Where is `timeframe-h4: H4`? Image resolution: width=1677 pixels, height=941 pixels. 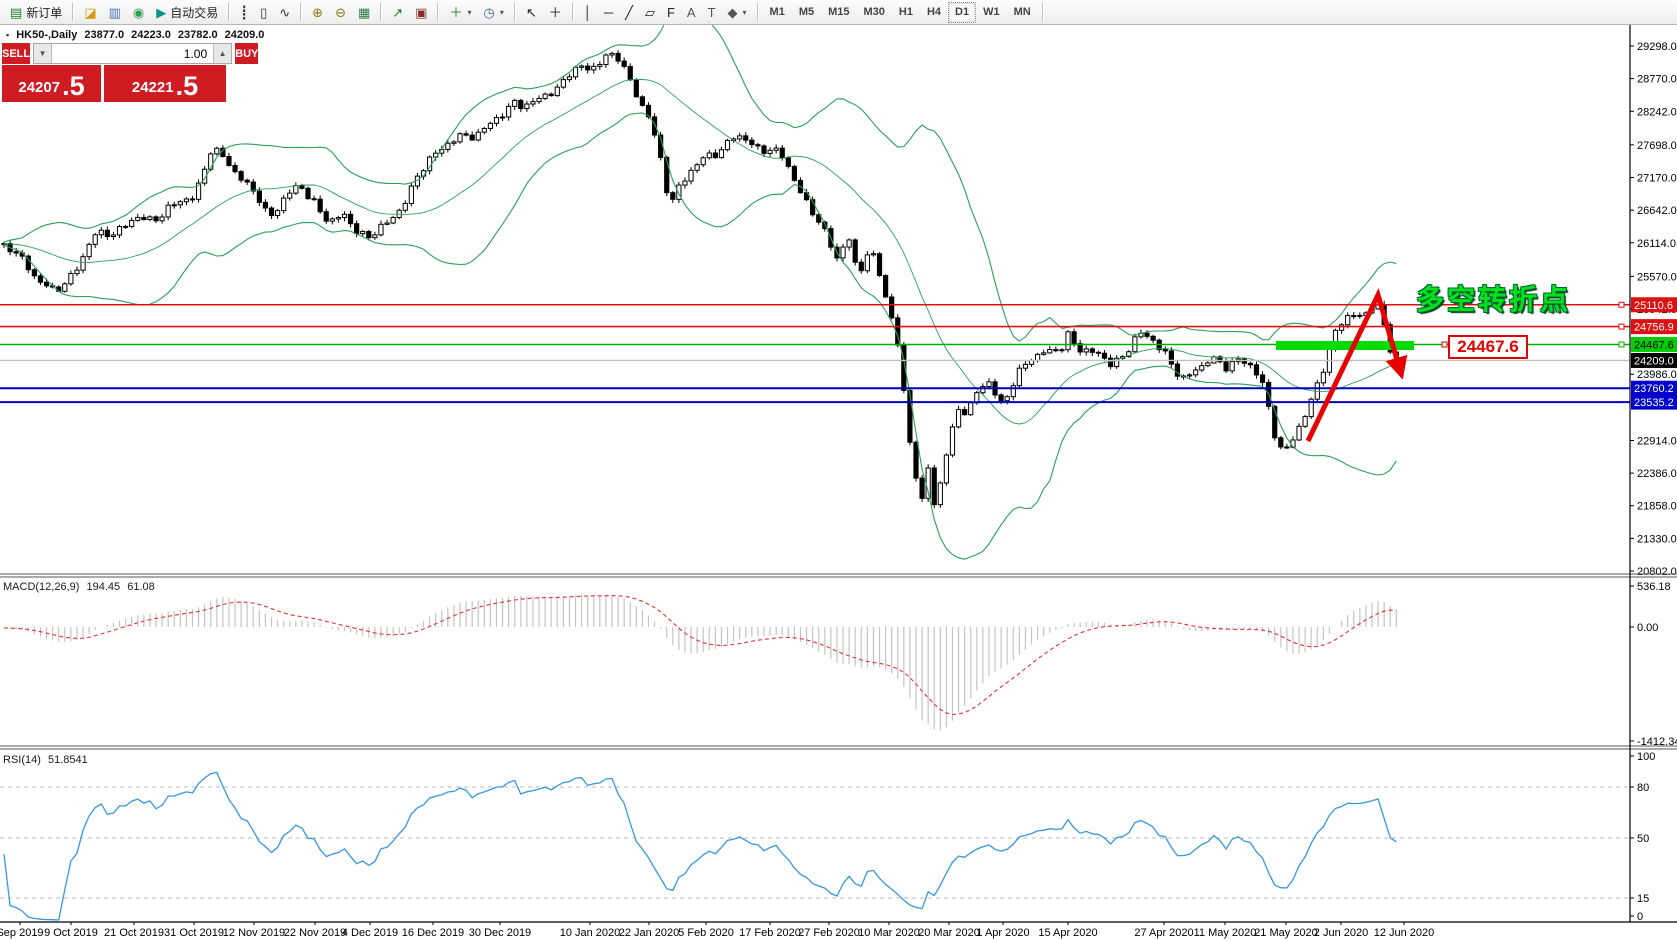
timeframe-h4: H4 is located at coordinates (934, 12).